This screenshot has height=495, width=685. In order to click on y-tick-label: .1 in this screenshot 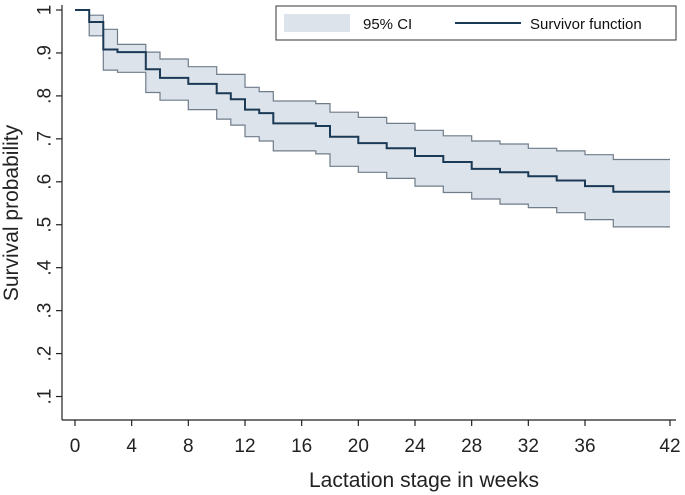, I will do `click(45, 397)`.